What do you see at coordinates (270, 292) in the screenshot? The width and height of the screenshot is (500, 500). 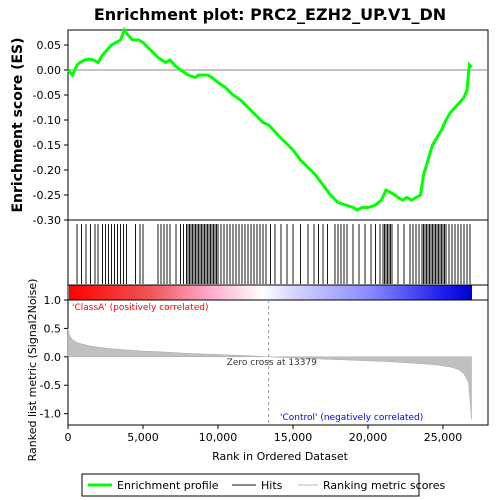 I see `rank-color-bar` at bounding box center [270, 292].